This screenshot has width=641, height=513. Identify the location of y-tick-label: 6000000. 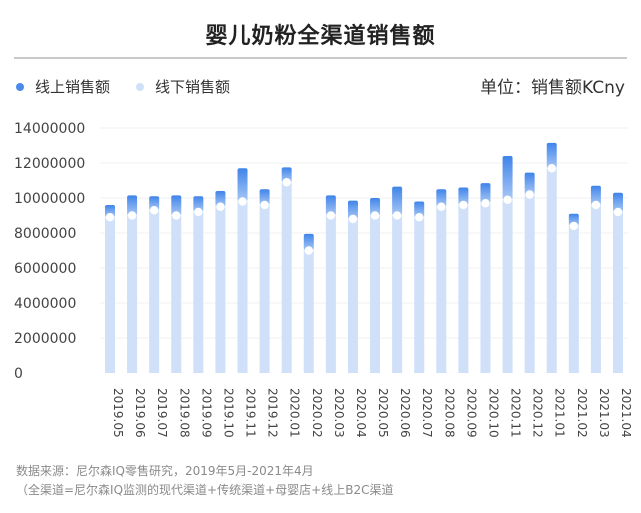
(45, 269).